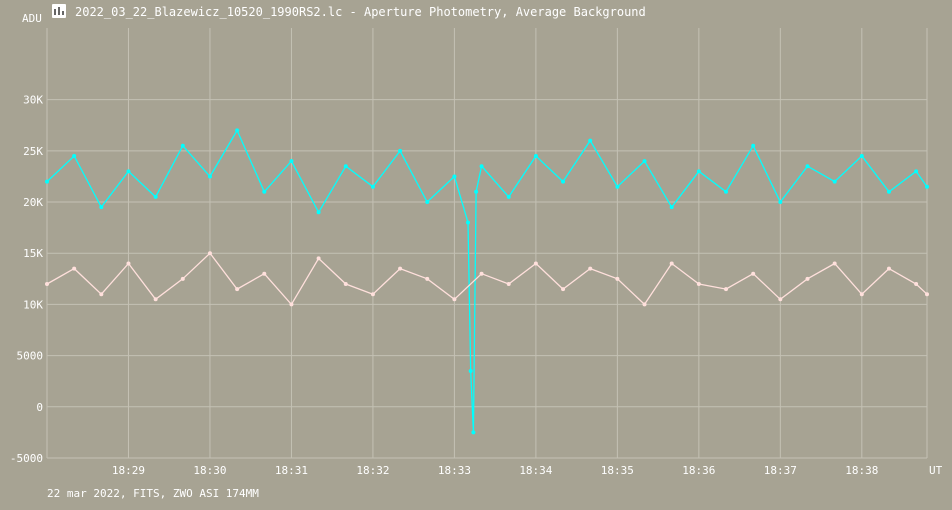 The image size is (952, 510). I want to click on app-chart-icon, so click(59, 11).